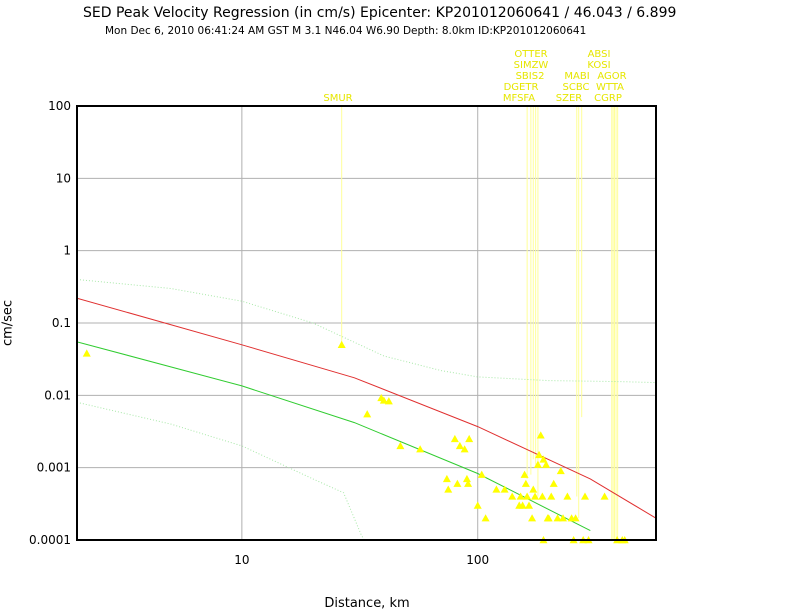 The width and height of the screenshot is (792, 612). Describe the element at coordinates (530, 76) in the screenshot. I see `station-label: SBIS2` at that location.